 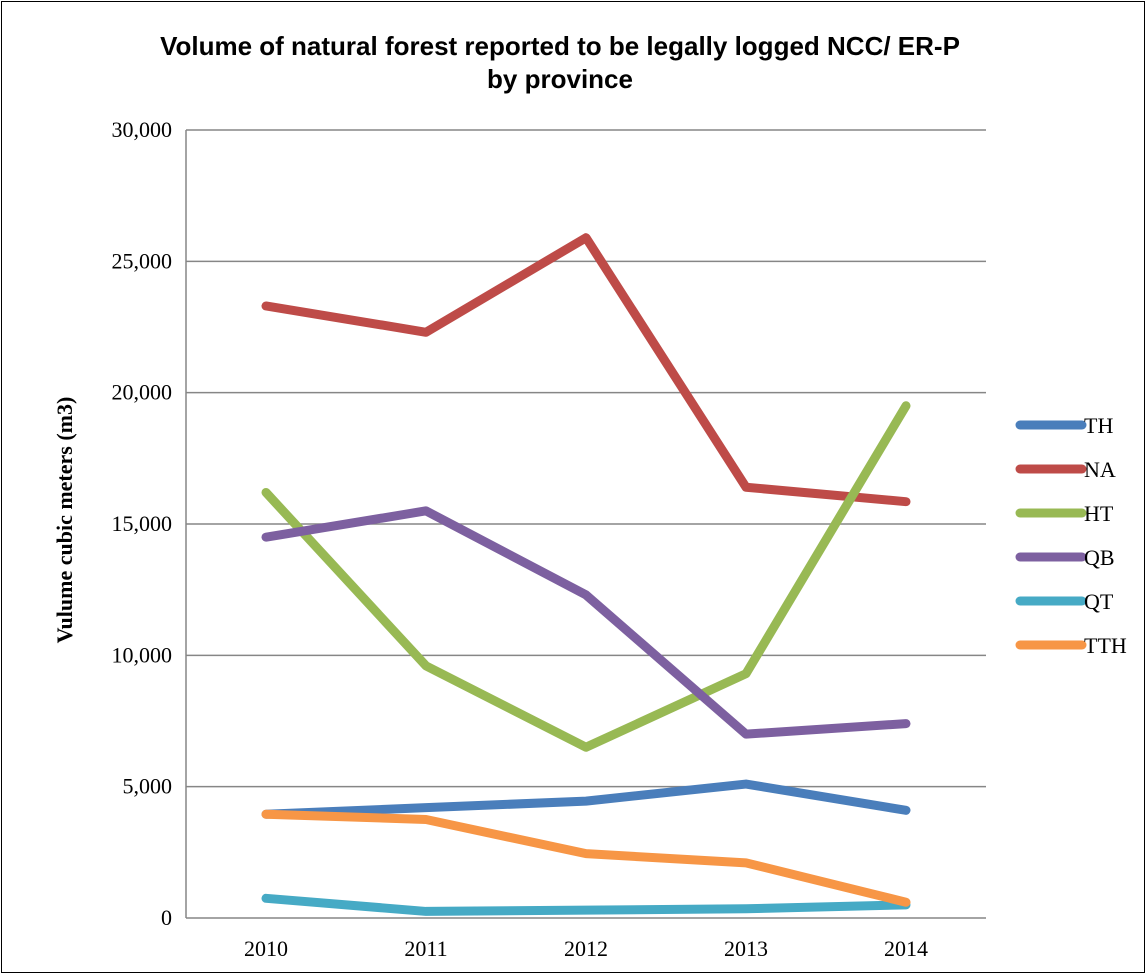 I want to click on y-tick-label: 30,000, so click(x=142, y=129).